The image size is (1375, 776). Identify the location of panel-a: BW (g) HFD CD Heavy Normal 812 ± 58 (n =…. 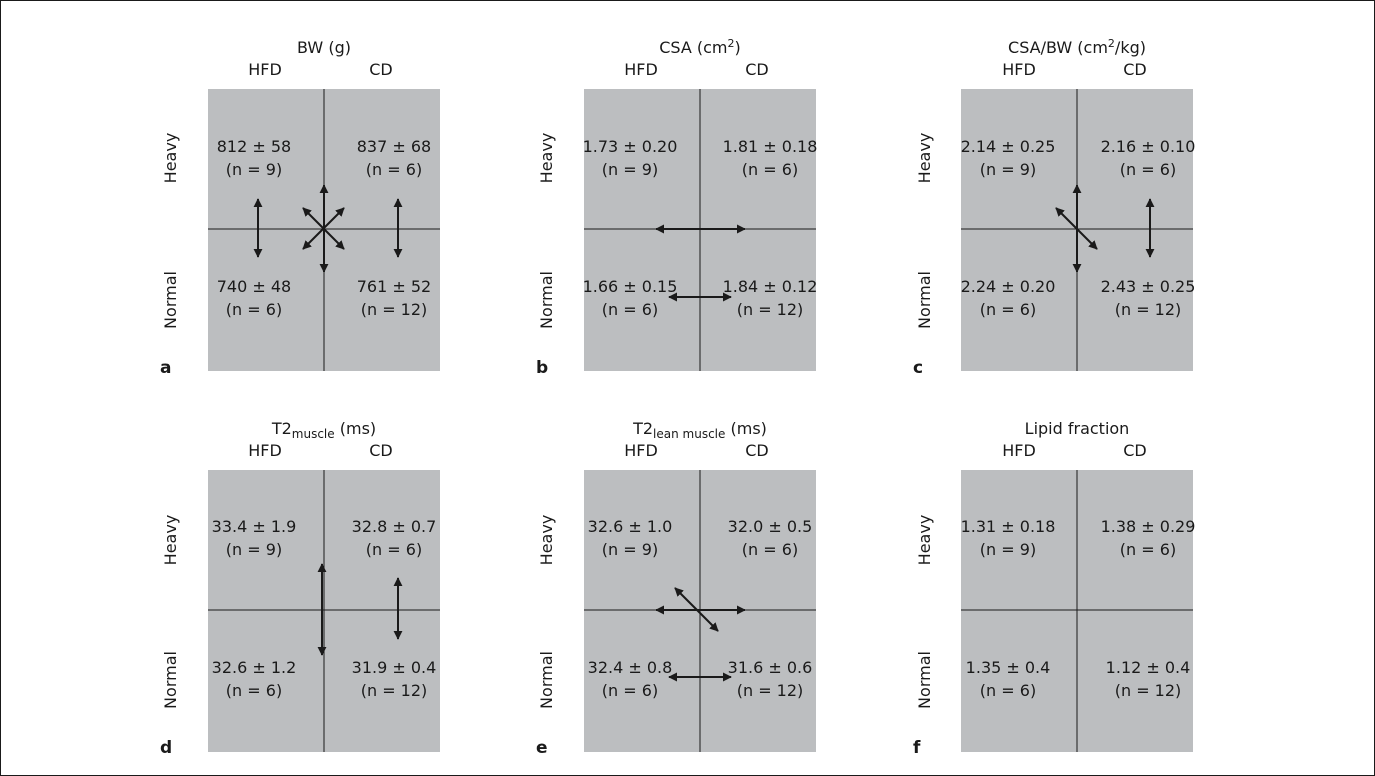
(300, 208).